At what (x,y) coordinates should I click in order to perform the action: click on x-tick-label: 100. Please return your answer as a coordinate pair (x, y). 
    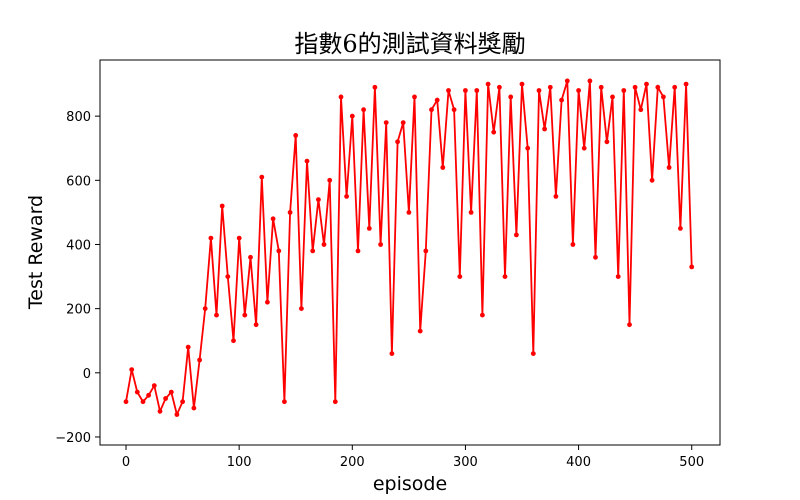
    Looking at the image, I should click on (239, 462).